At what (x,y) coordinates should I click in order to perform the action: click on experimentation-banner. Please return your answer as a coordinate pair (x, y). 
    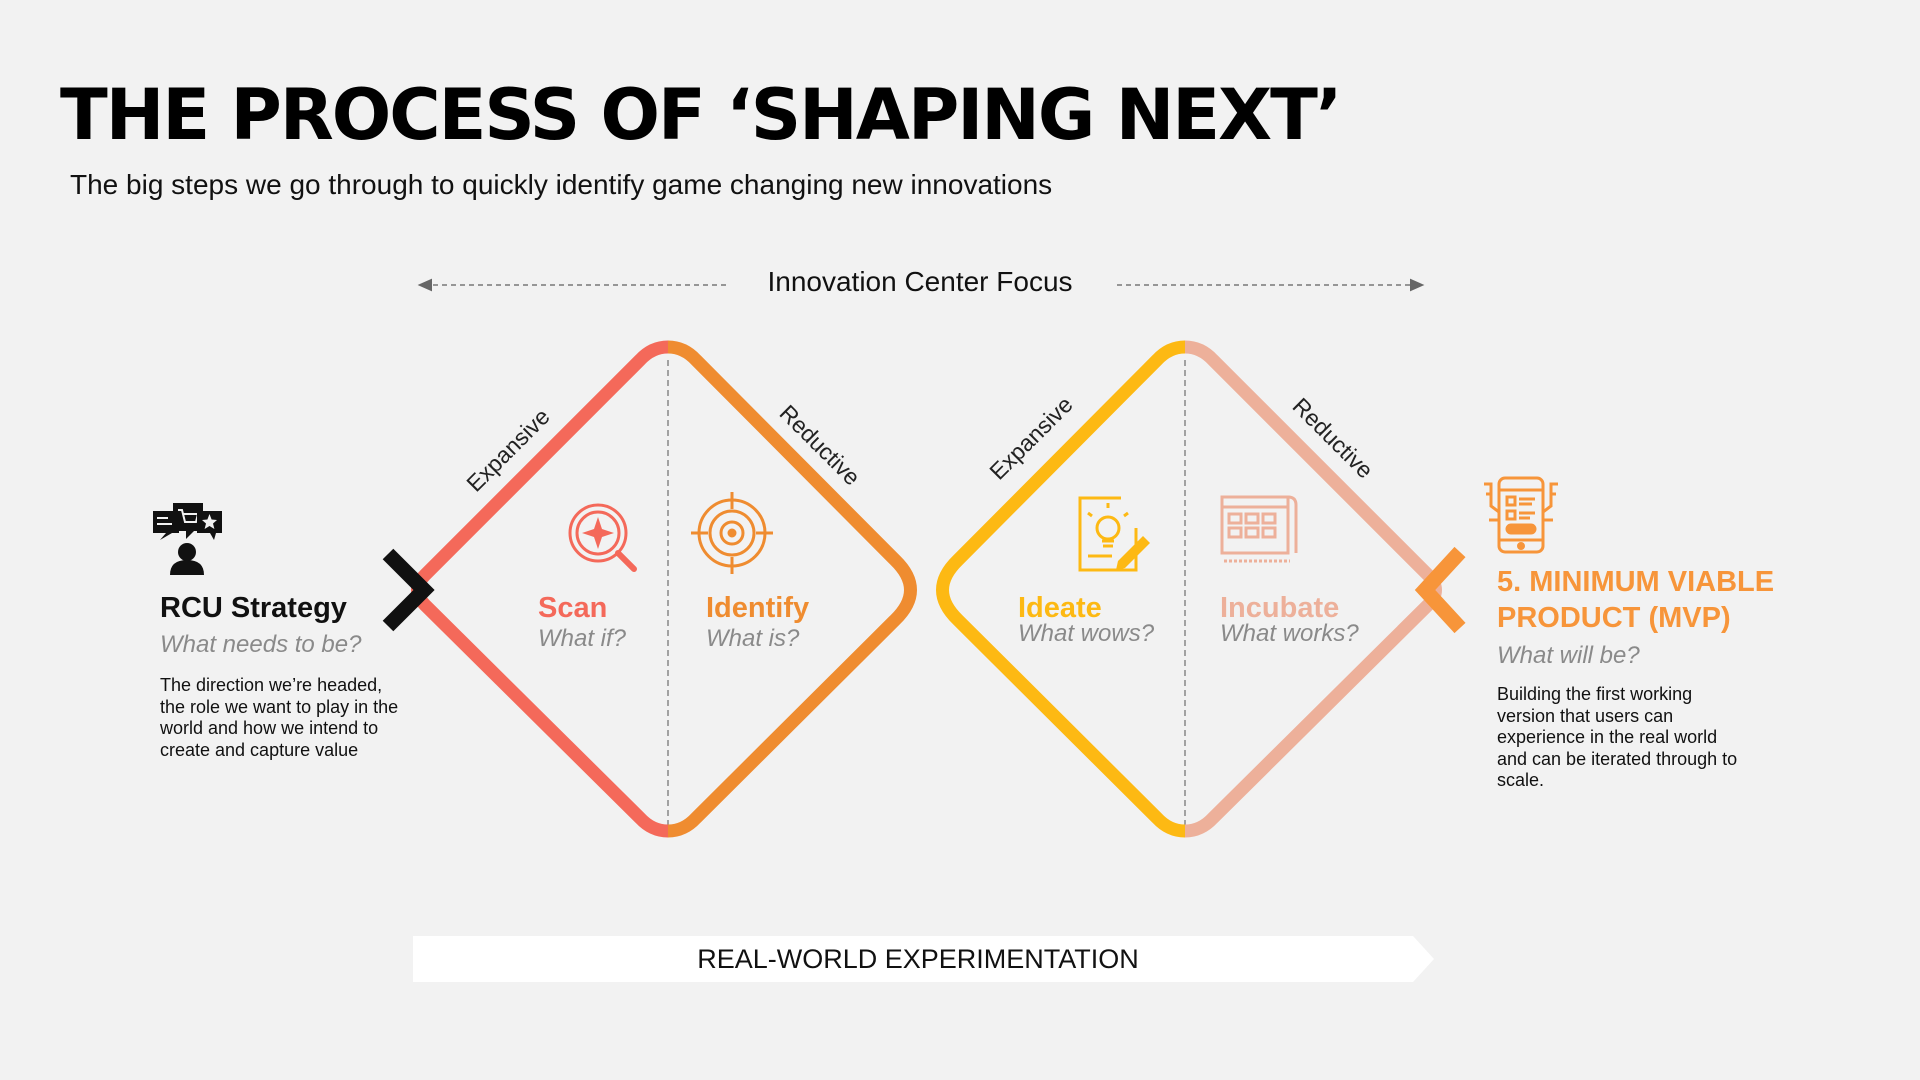
    Looking at the image, I should click on (923, 959).